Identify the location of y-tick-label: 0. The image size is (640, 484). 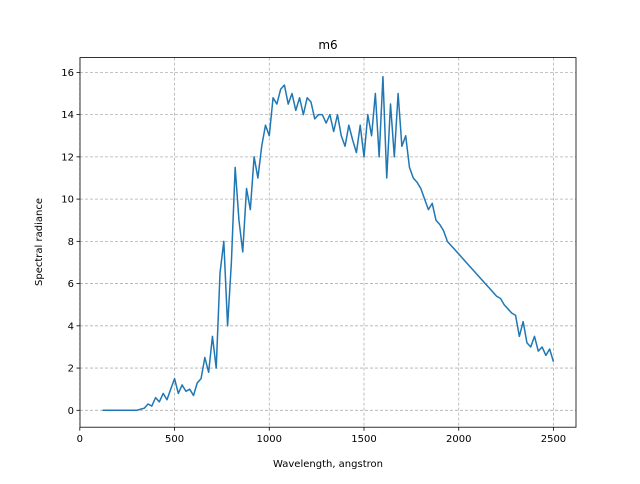
(71, 411).